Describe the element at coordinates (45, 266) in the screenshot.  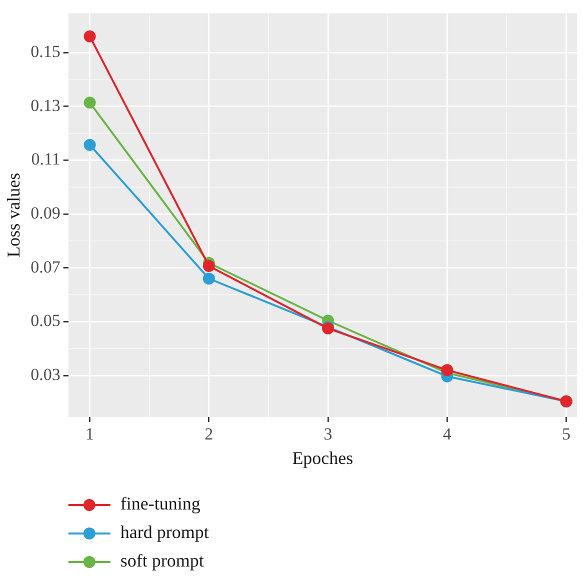
I see `y-tick-label: 0.07` at that location.